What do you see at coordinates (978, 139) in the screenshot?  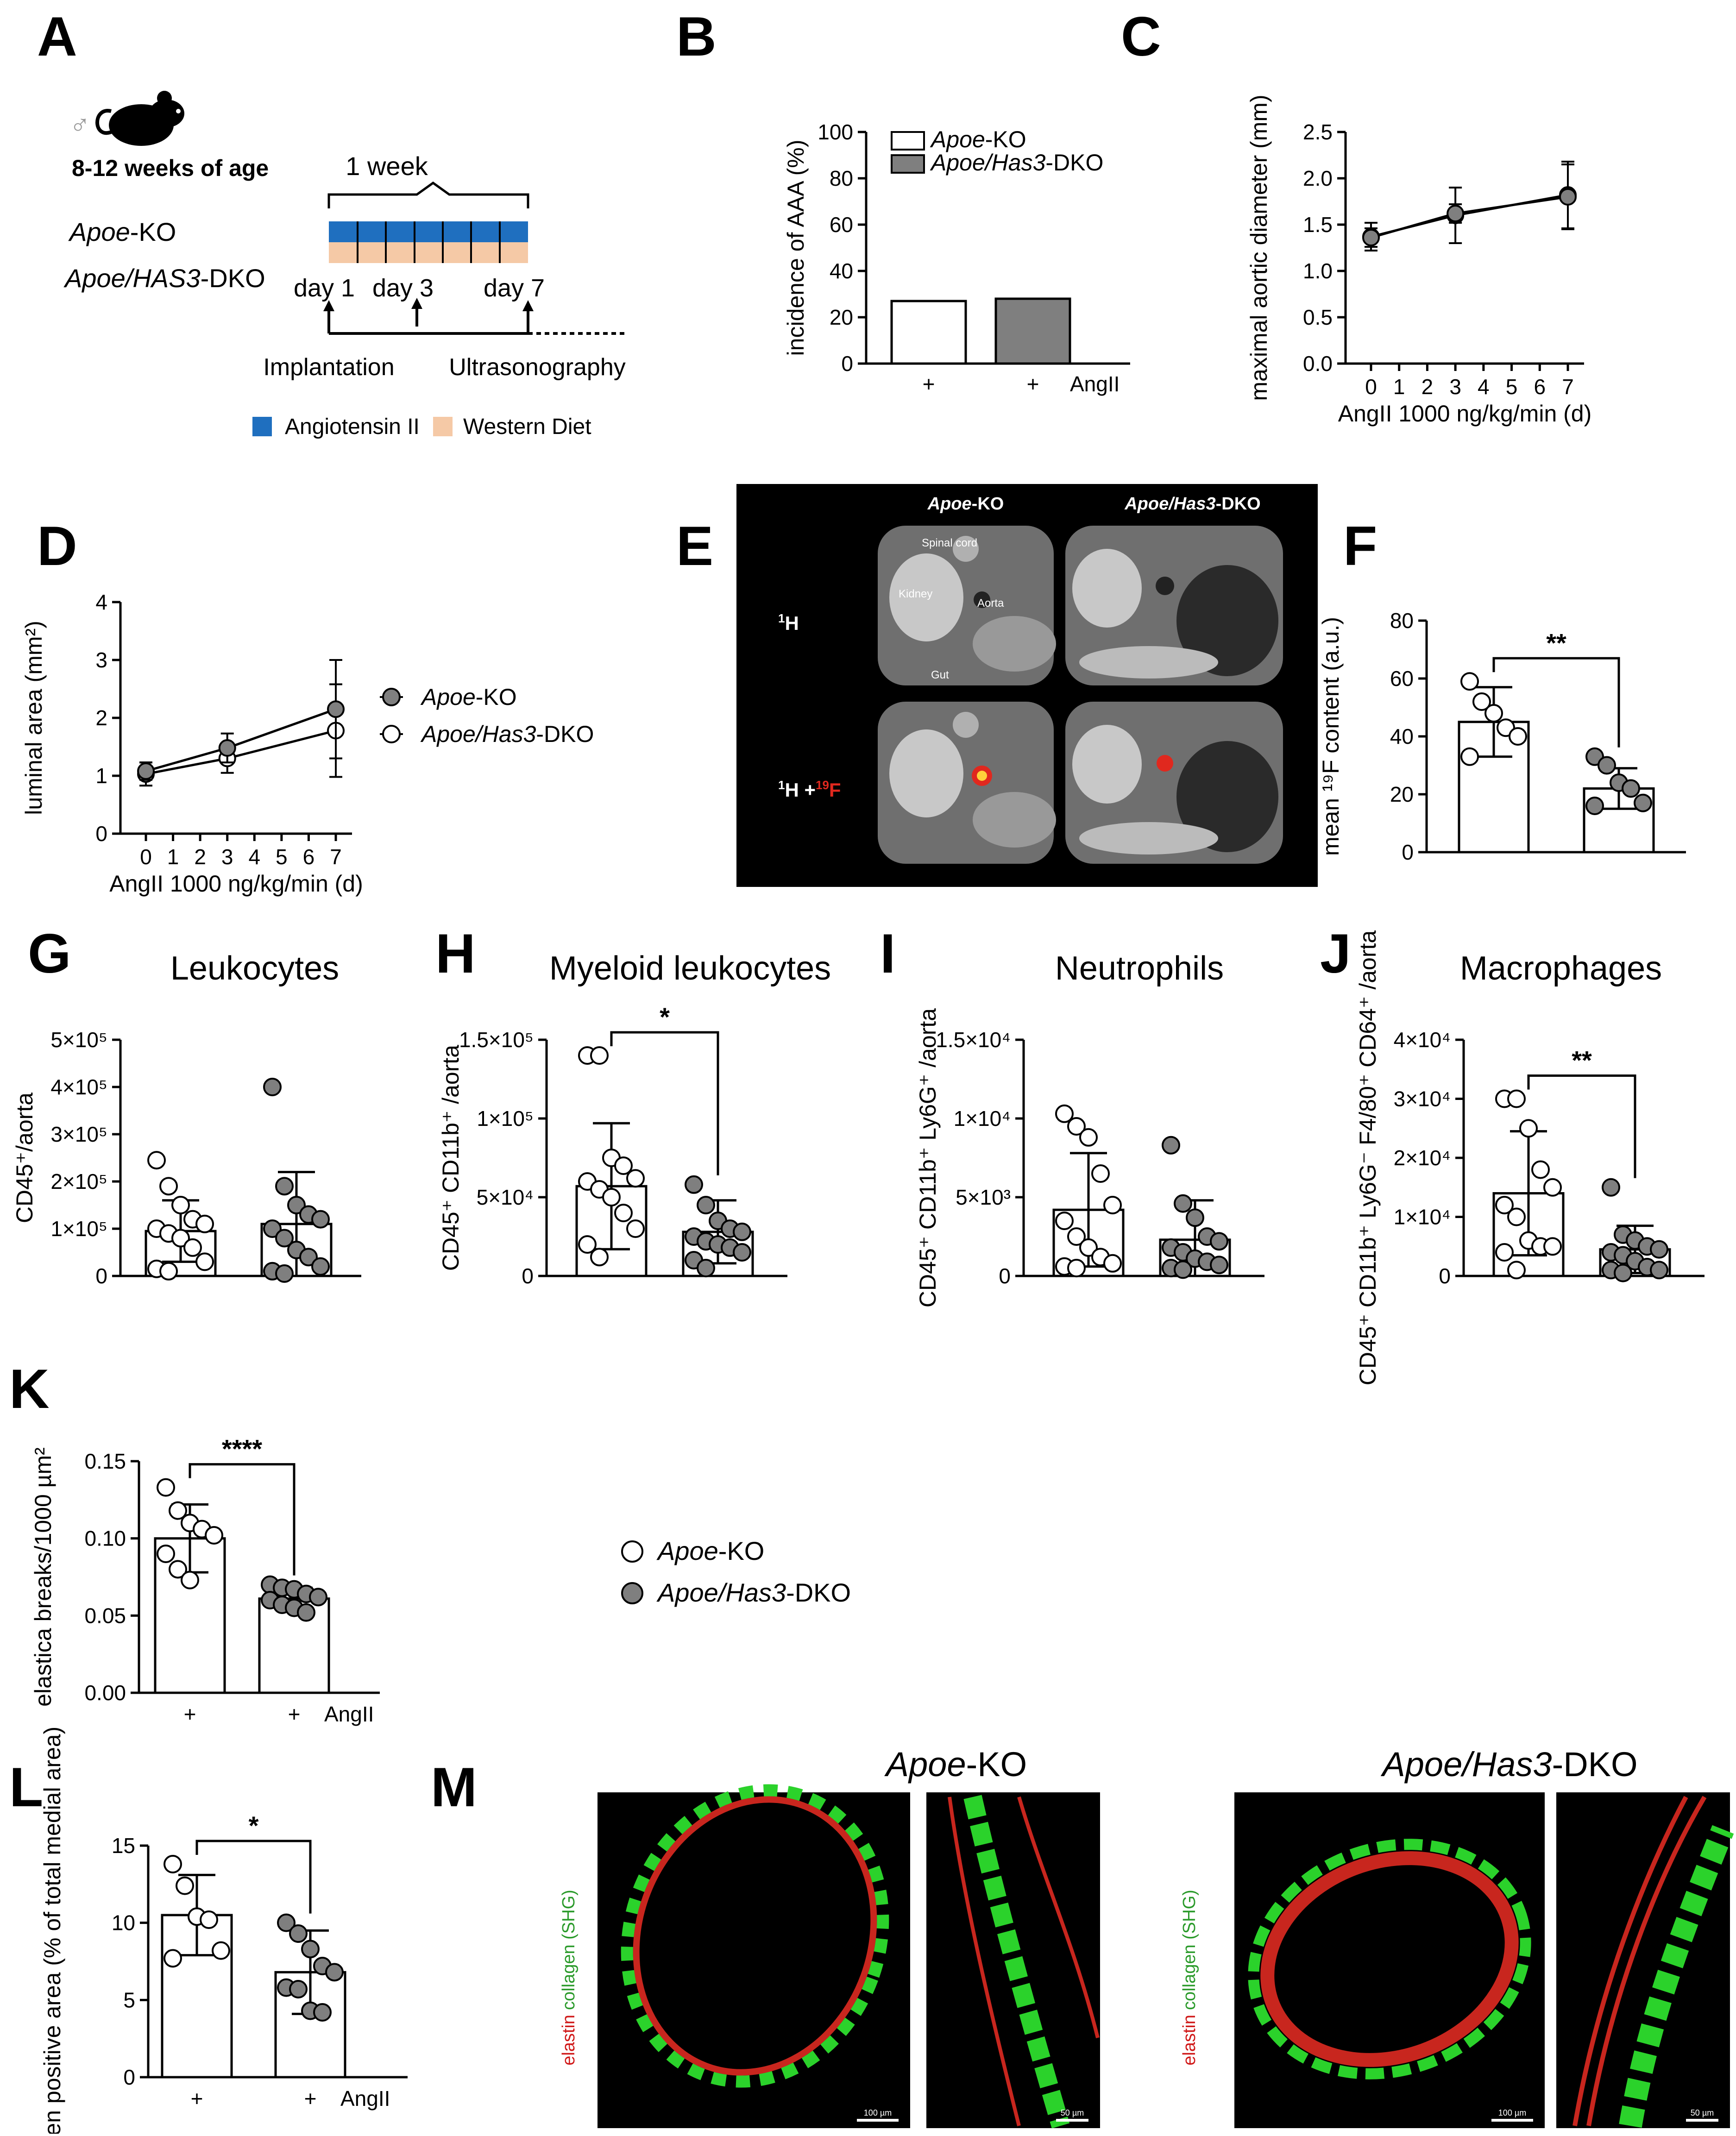 I see `legend-b-ko-text: Apoe-KO` at bounding box center [978, 139].